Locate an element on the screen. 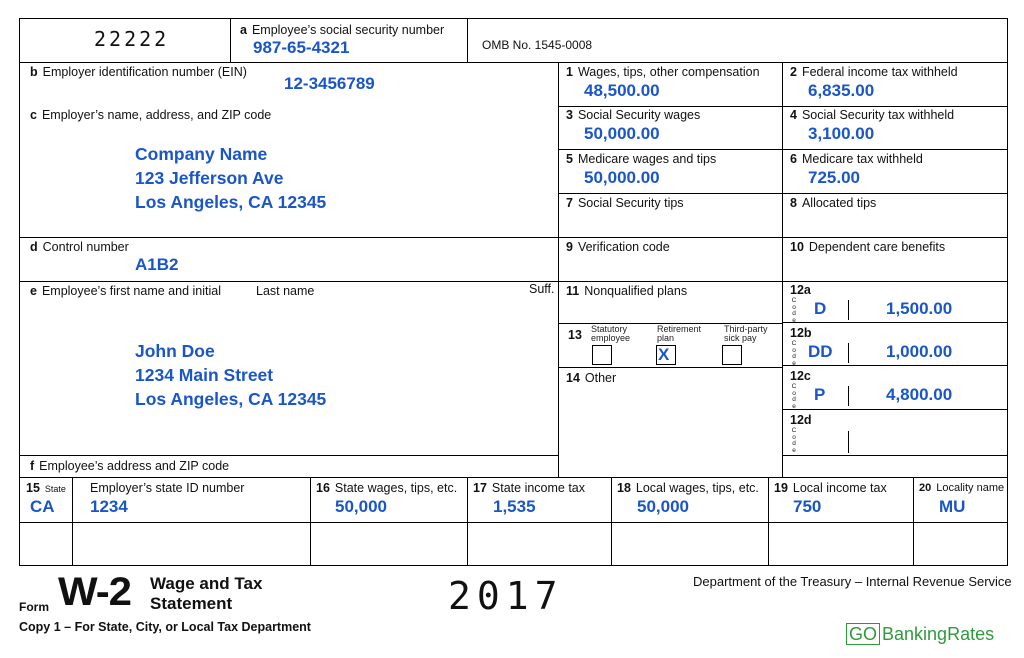  box12b-code: DD is located at coordinates (820, 351).